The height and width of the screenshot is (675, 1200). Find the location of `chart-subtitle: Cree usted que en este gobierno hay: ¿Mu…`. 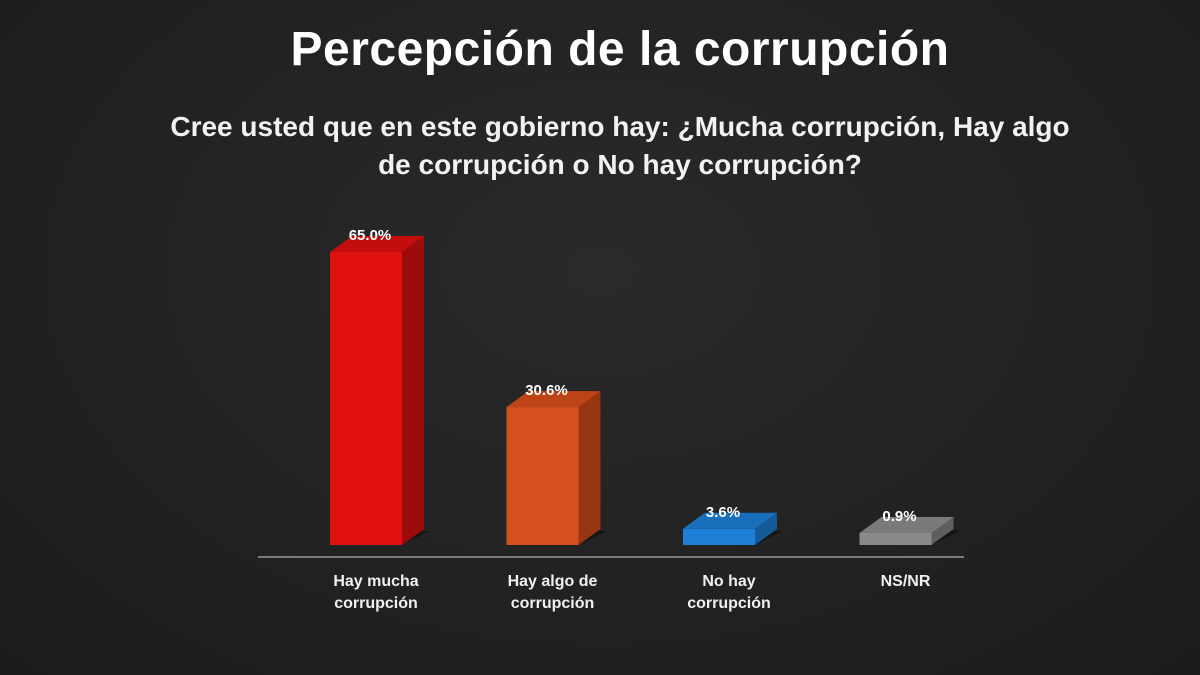

chart-subtitle: Cree usted que en este gobierno hay: ¿Mu… is located at coordinates (620, 146).